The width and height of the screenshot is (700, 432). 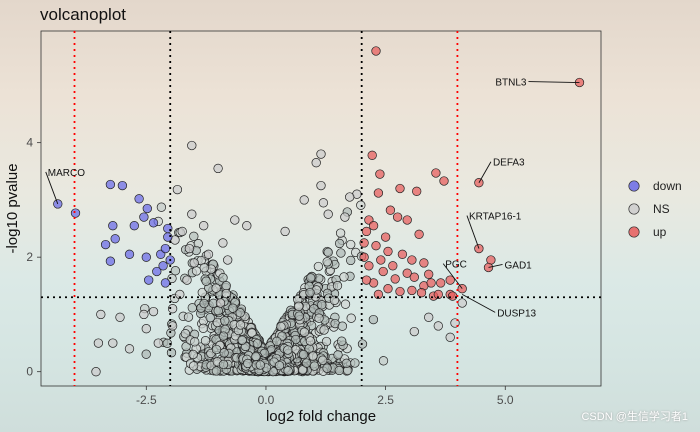 I want to click on annotation-label: DUSP13, so click(x=516, y=313).